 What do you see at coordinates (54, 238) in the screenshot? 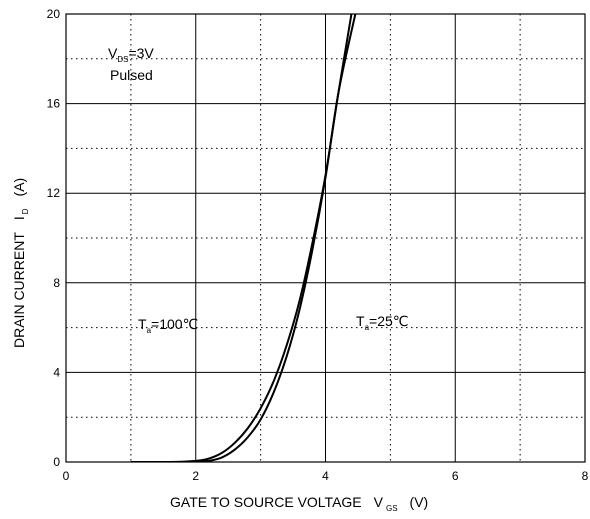
I see `y-tick-labels: 0 4 8 12 16 20` at bounding box center [54, 238].